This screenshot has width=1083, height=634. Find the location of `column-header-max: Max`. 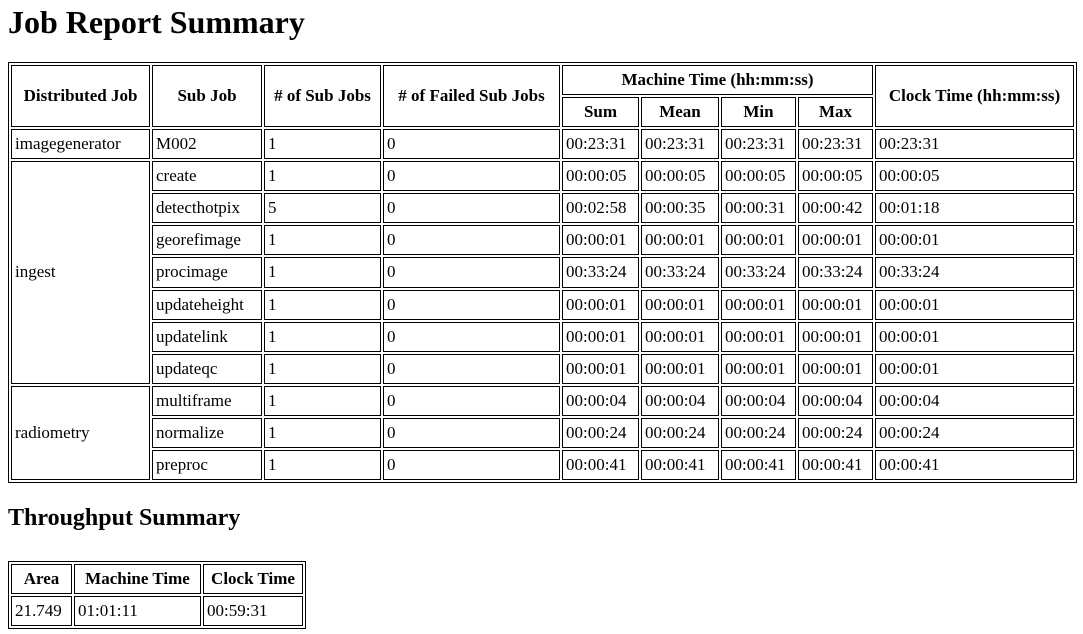

column-header-max: Max is located at coordinates (835, 112).